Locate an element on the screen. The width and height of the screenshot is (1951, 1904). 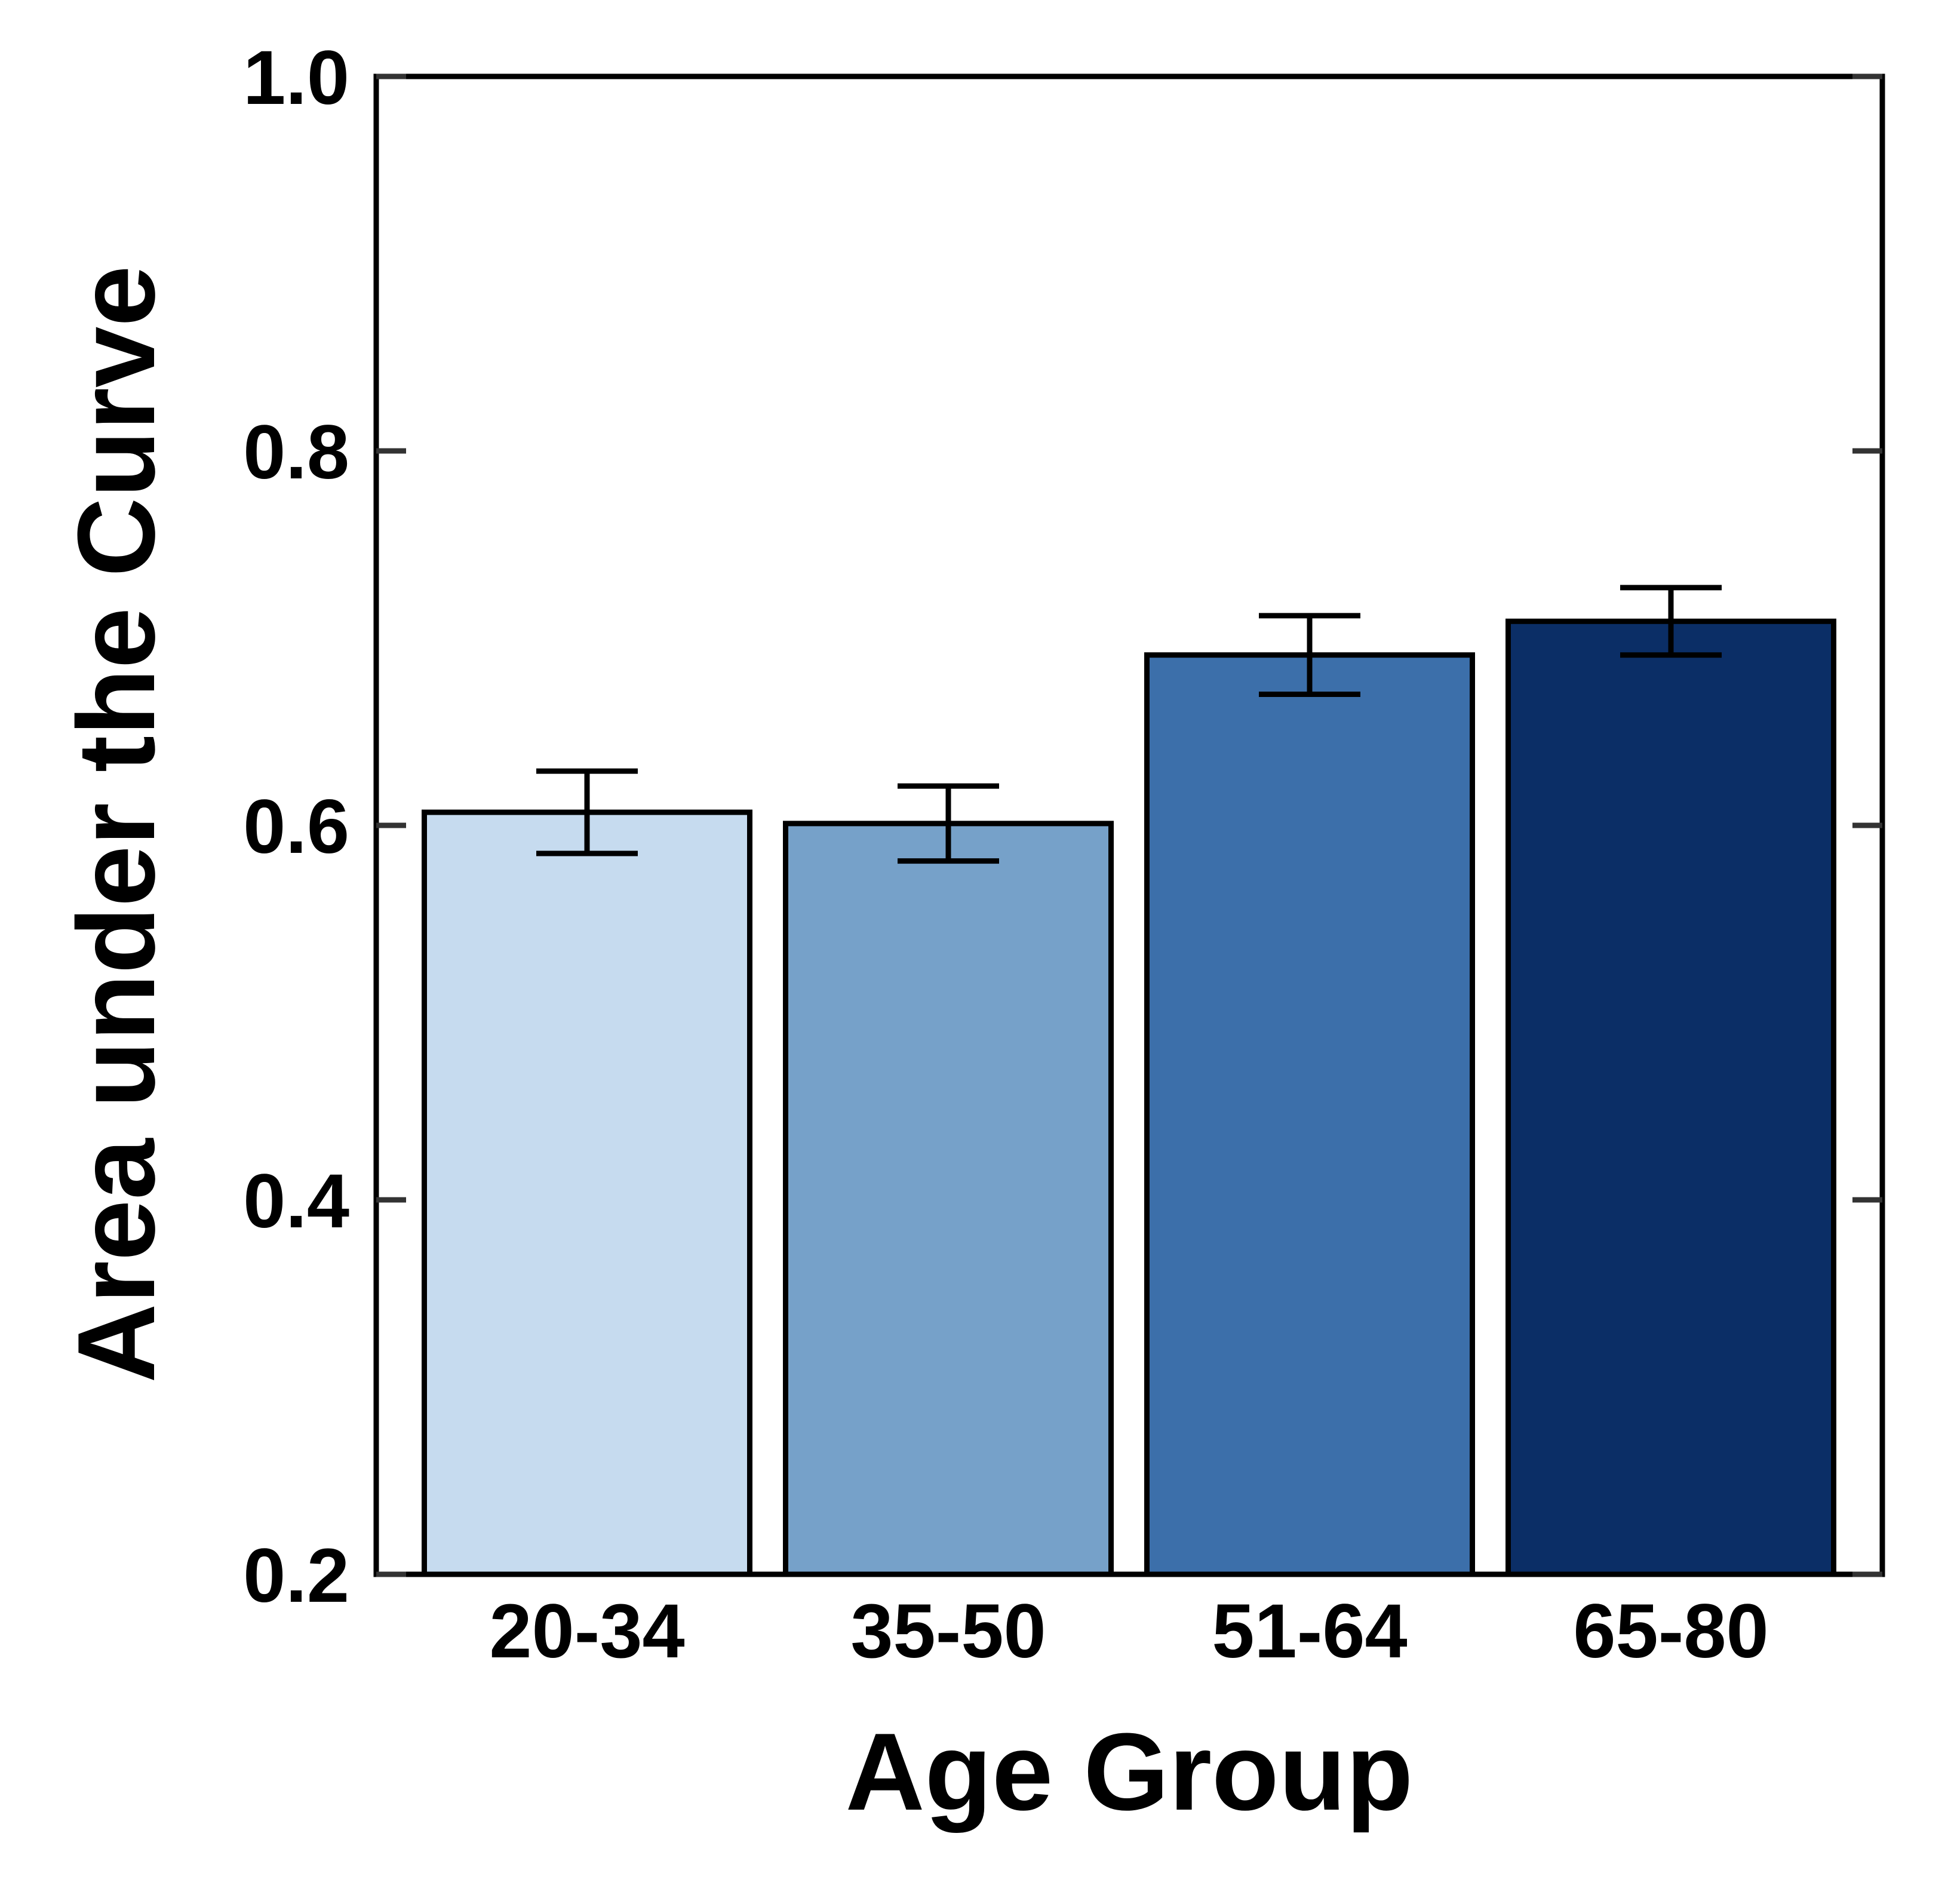
y-tick-label: 0.4 is located at coordinates (296, 1201).